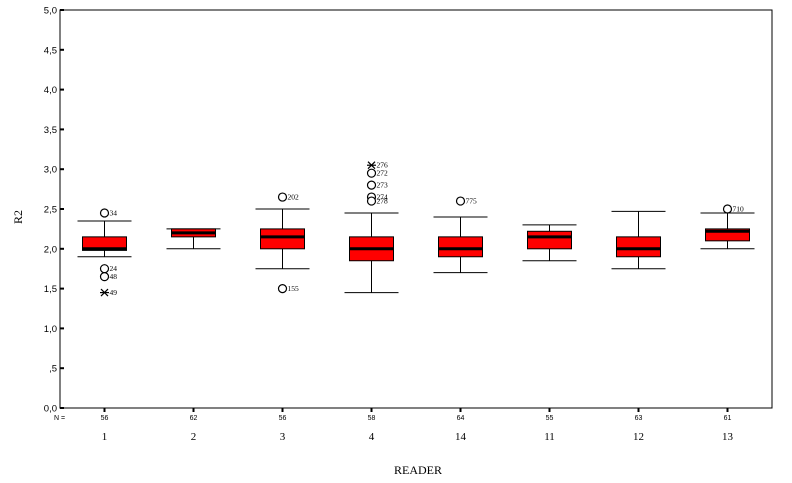 The width and height of the screenshot is (792, 483). Describe the element at coordinates (549, 437) in the screenshot. I see `x-tick-label: 11` at that location.